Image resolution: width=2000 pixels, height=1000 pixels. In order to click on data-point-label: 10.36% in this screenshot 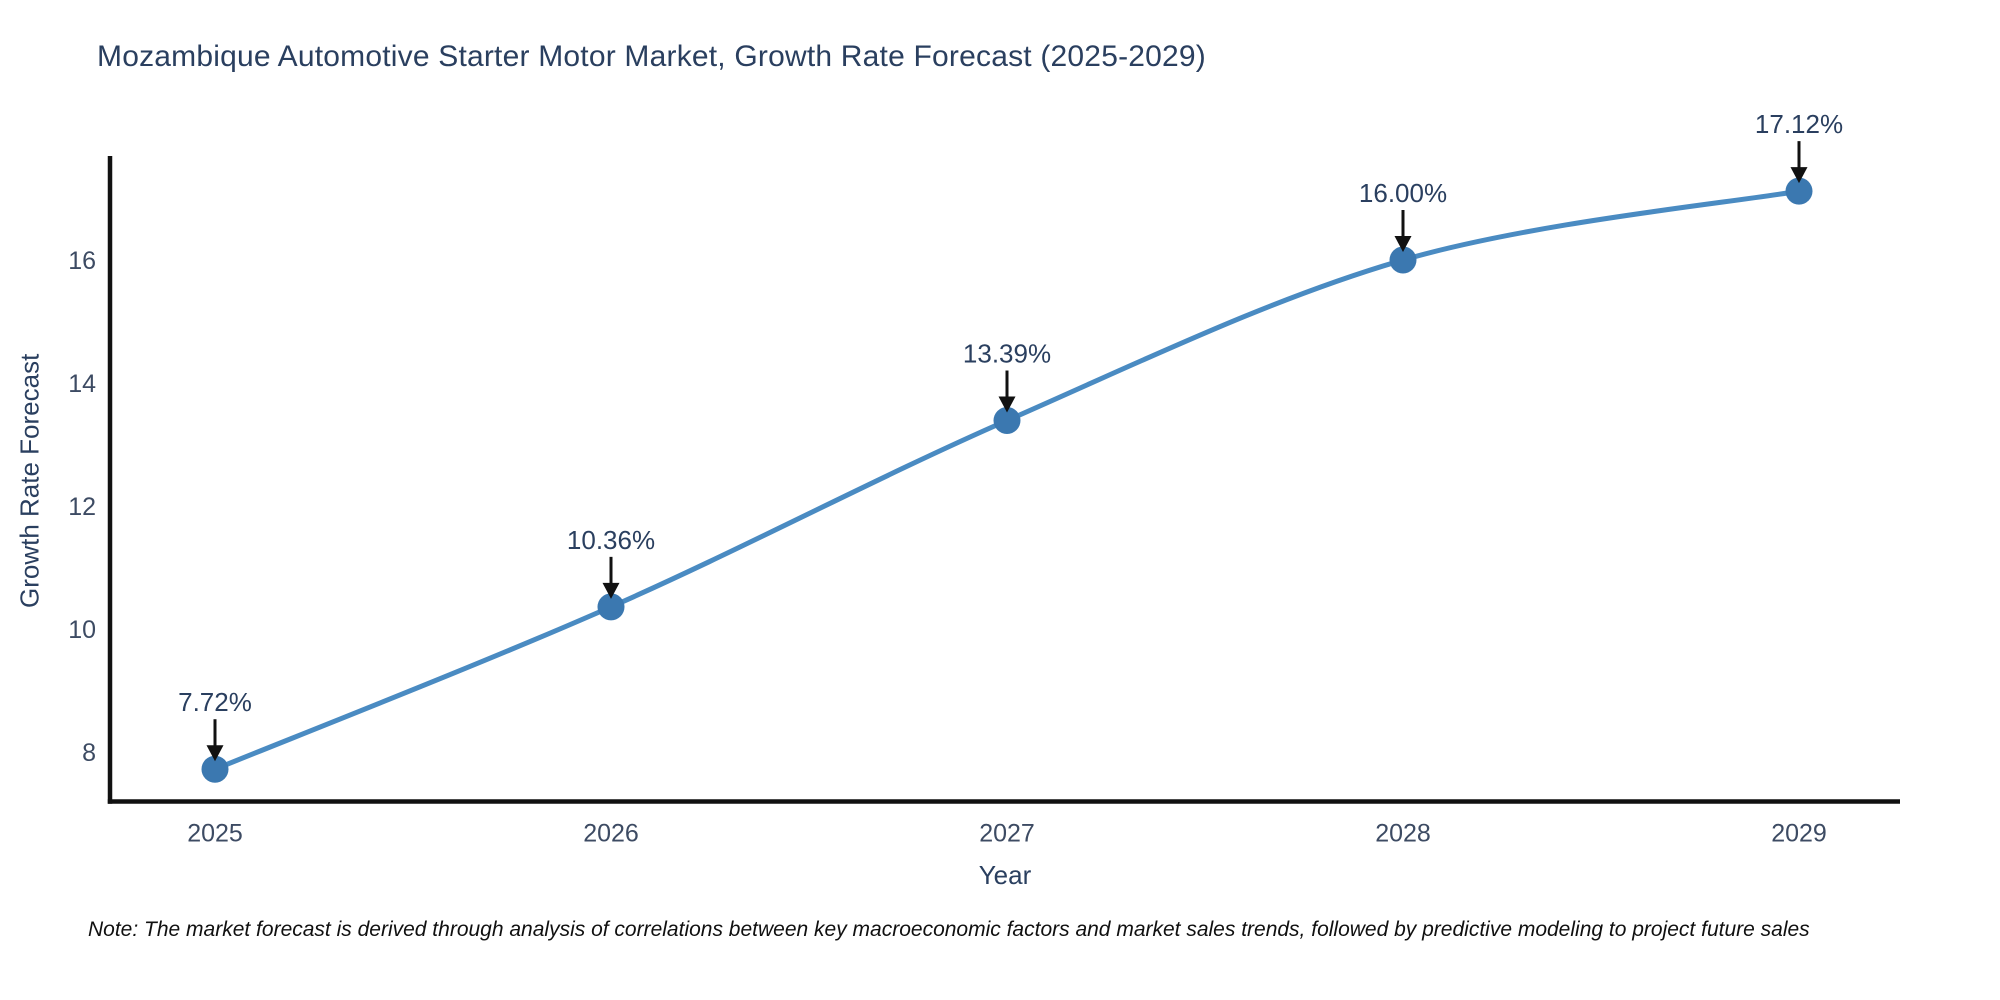, I will do `click(611, 540)`.